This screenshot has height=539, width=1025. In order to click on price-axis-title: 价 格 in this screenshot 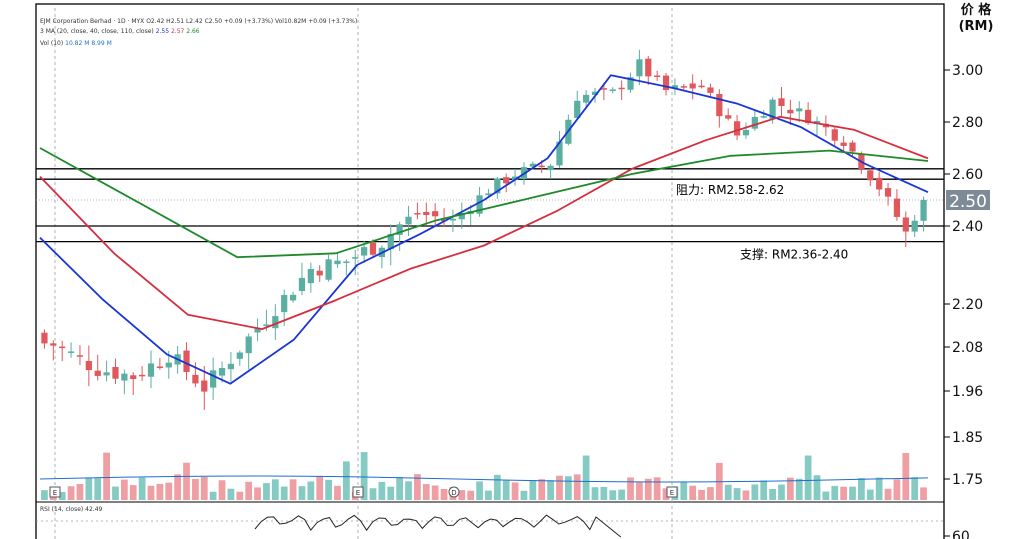, I will do `click(977, 10)`.